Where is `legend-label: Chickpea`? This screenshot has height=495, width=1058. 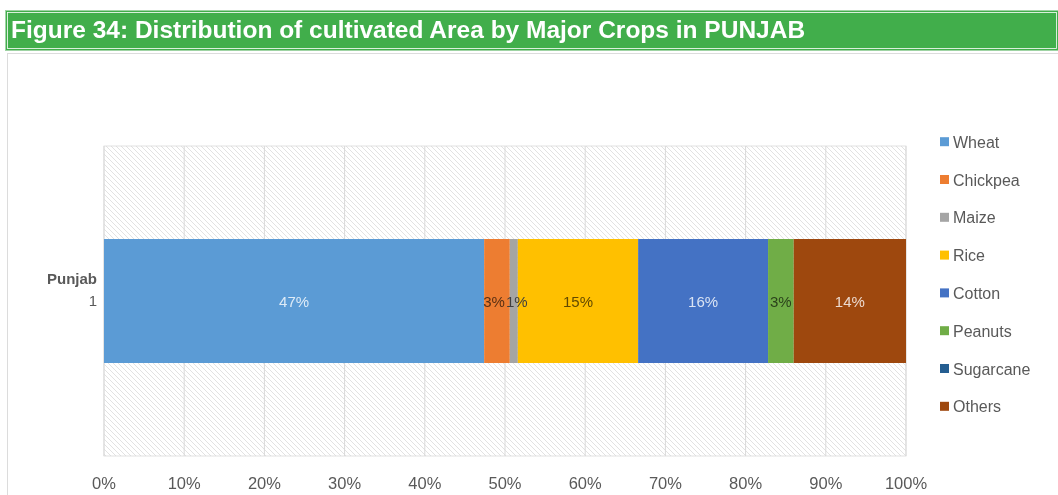 legend-label: Chickpea is located at coordinates (986, 179).